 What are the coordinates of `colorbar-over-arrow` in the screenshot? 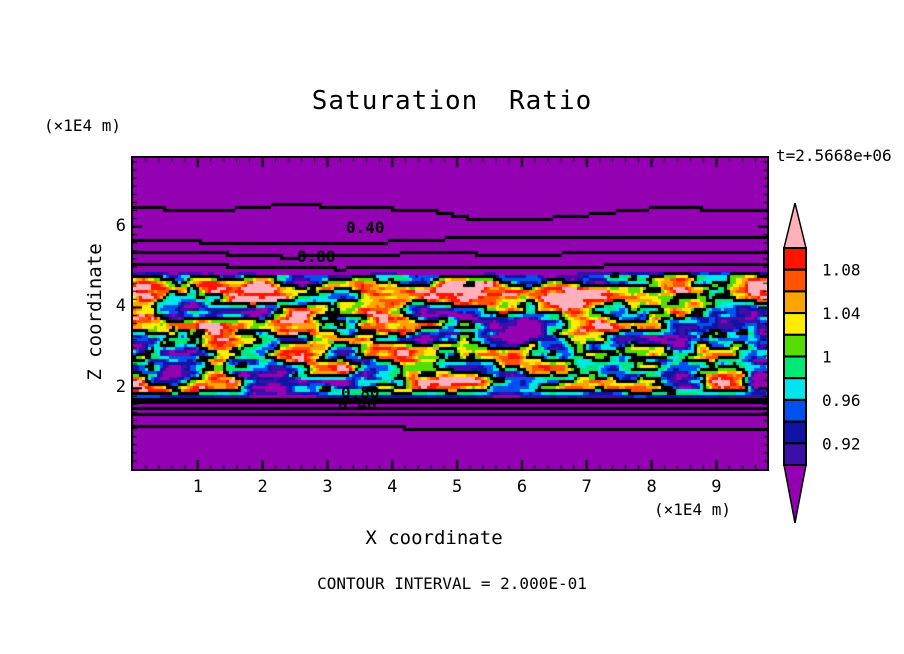 It's located at (795, 225).